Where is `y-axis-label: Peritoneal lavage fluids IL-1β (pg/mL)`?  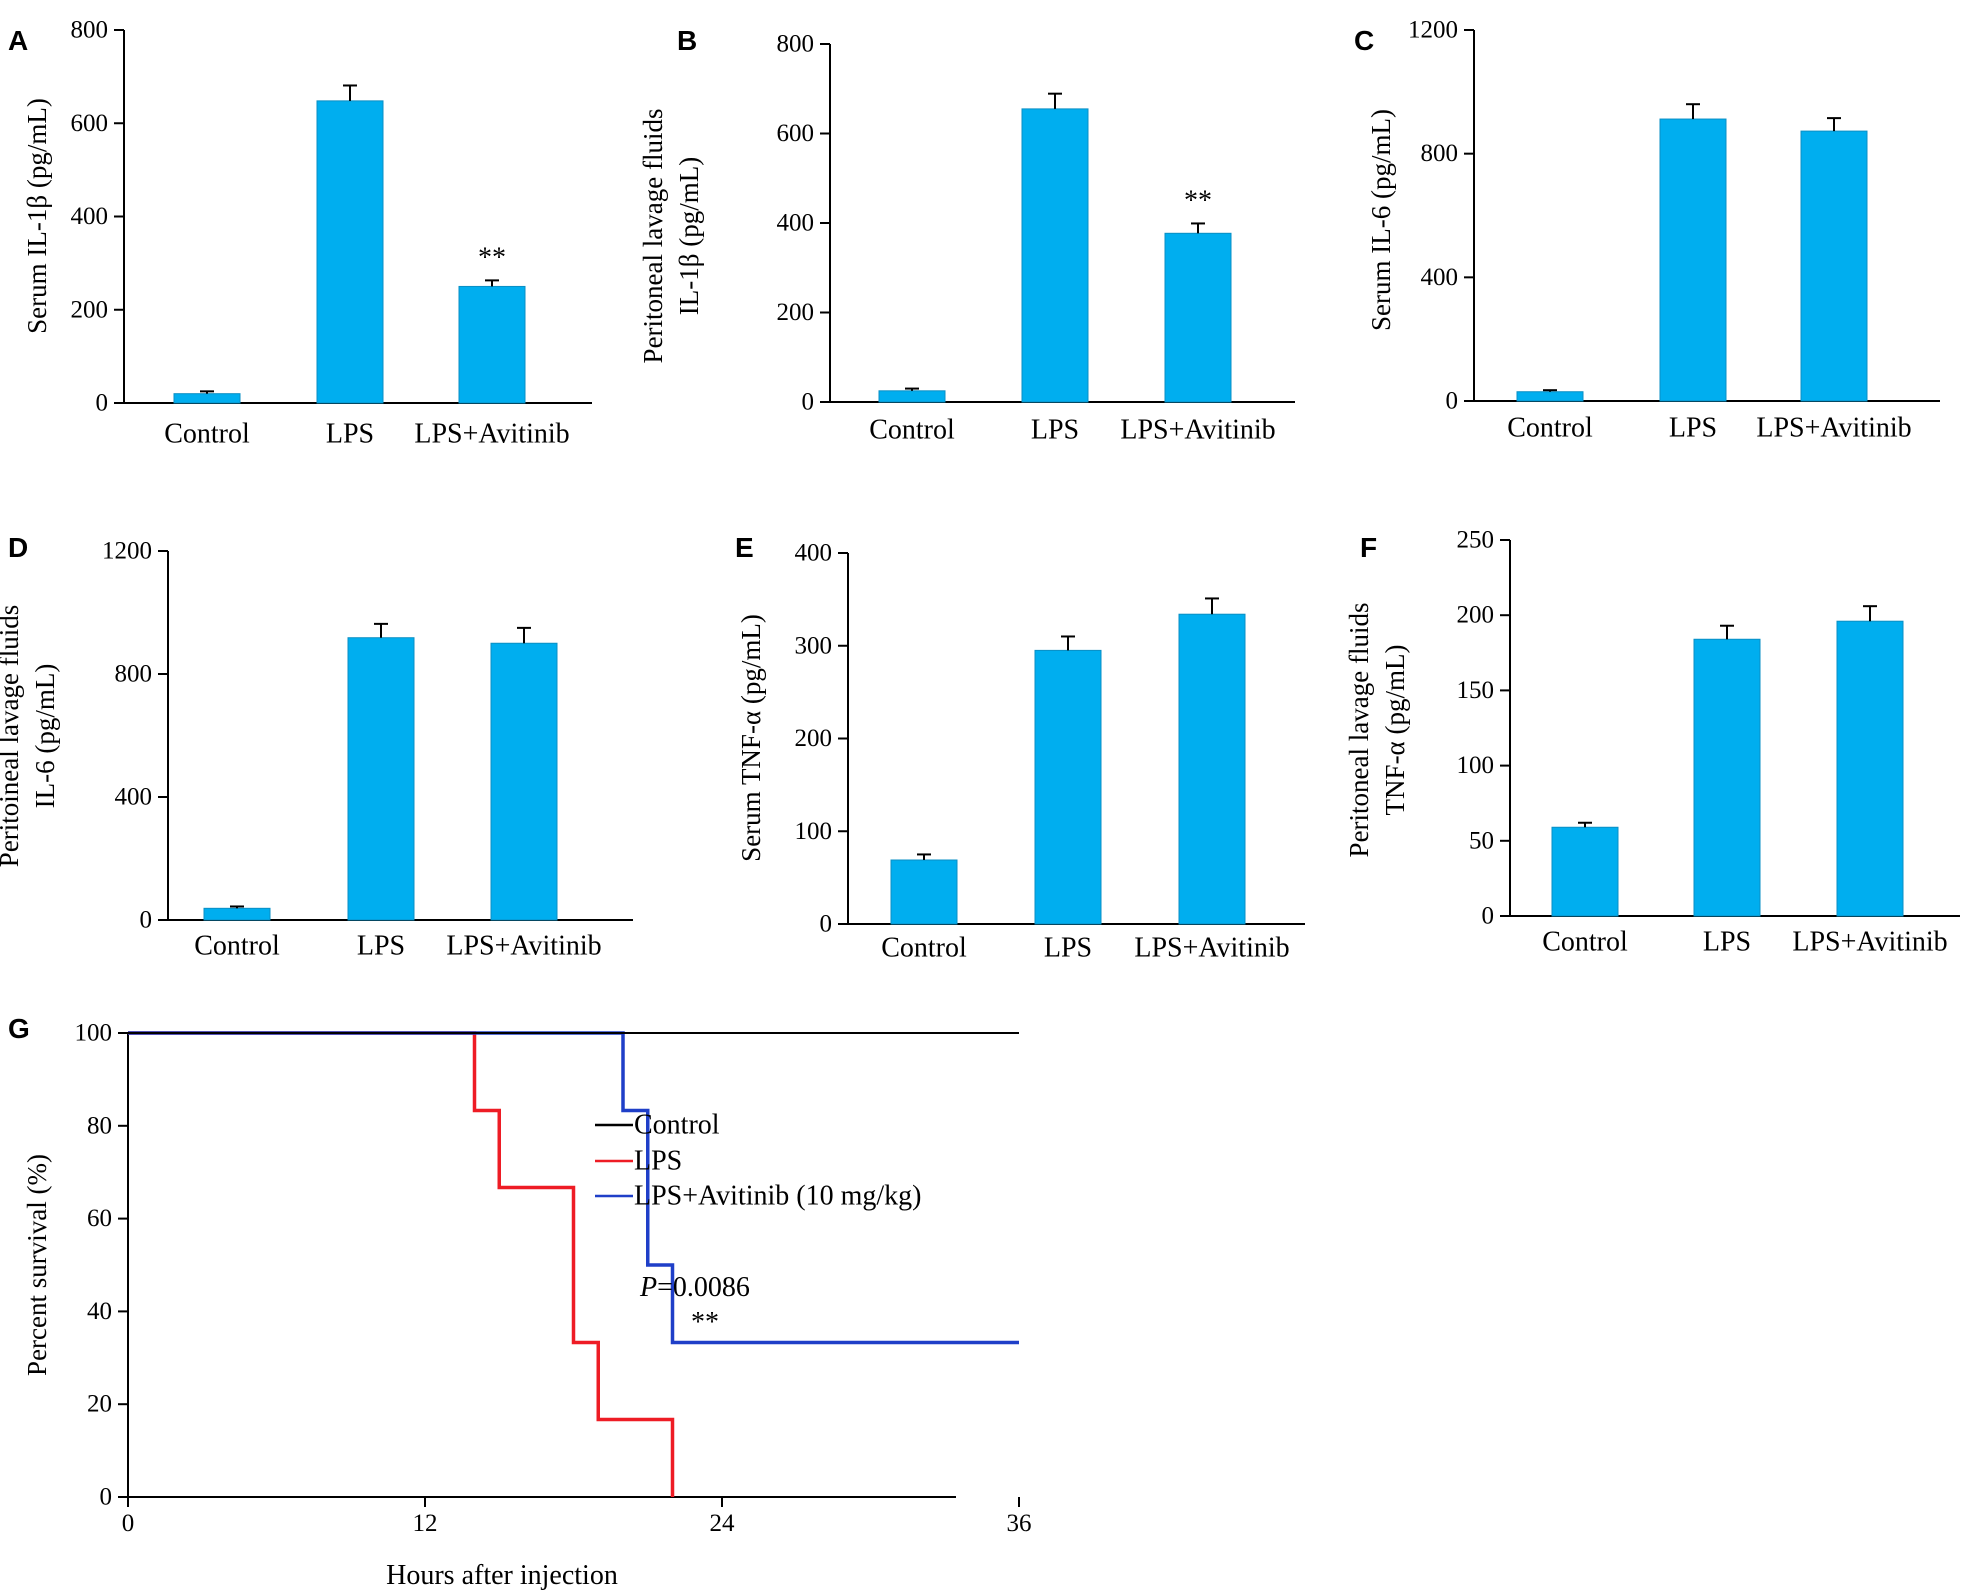 y-axis-label: Peritoneal lavage fluids IL-1β (pg/mL) is located at coordinates (671, 236).